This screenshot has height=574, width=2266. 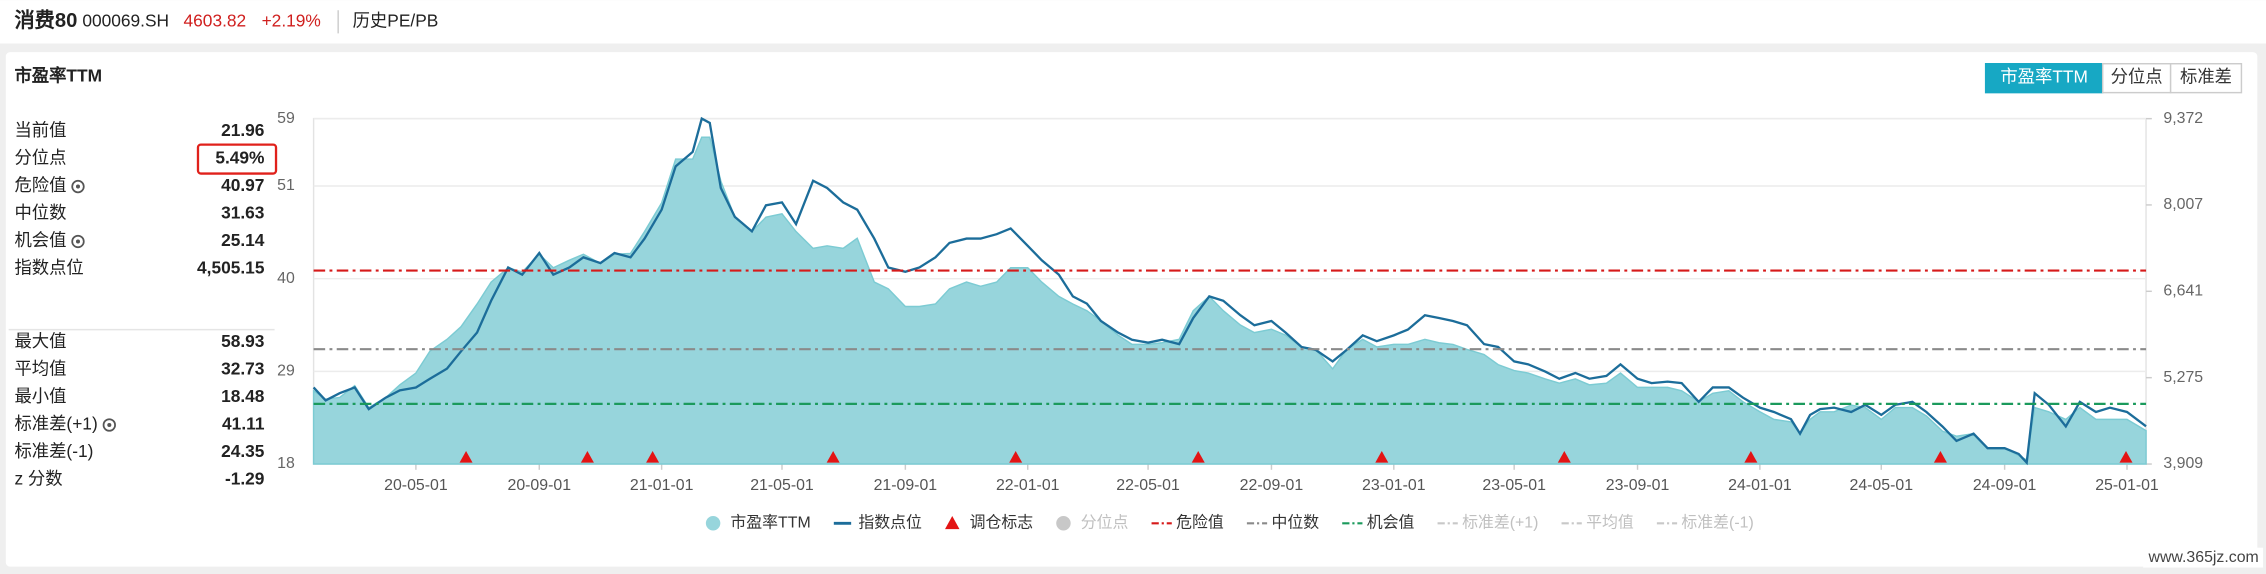 What do you see at coordinates (58, 75) in the screenshot?
I see `card-title: 市盈率TTM` at bounding box center [58, 75].